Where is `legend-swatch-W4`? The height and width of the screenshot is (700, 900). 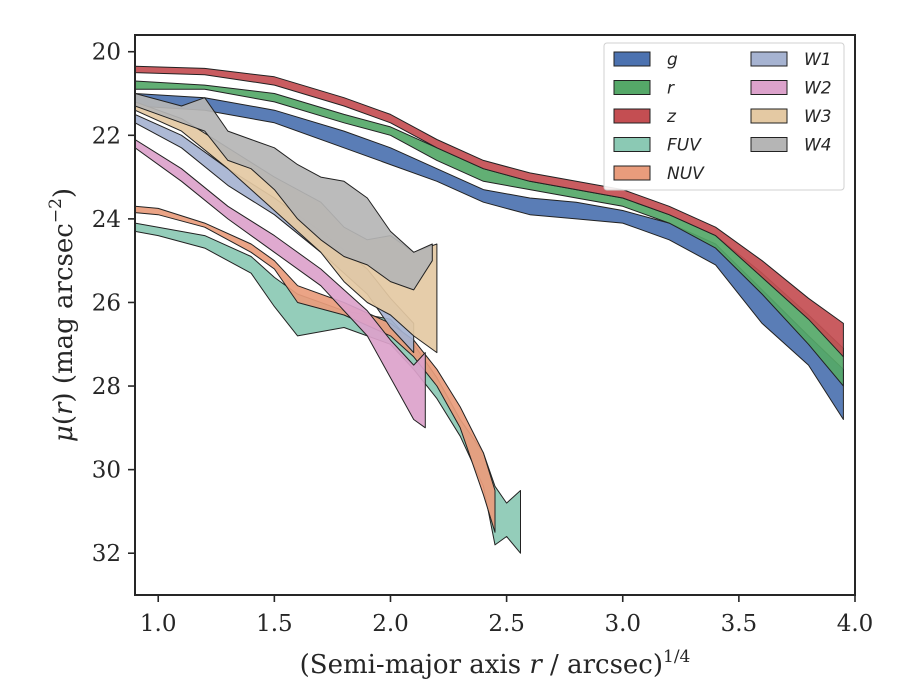 legend-swatch-W4 is located at coordinates (769, 144).